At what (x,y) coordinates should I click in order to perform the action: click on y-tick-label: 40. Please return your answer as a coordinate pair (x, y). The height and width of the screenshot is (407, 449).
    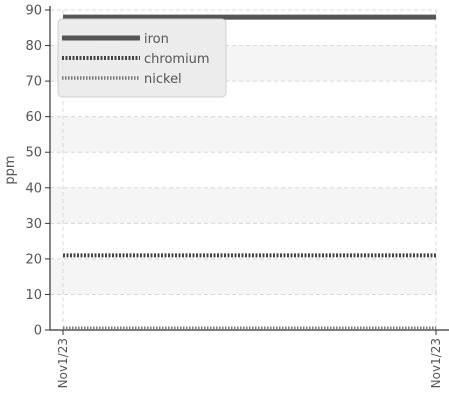
    Looking at the image, I should click on (33, 188).